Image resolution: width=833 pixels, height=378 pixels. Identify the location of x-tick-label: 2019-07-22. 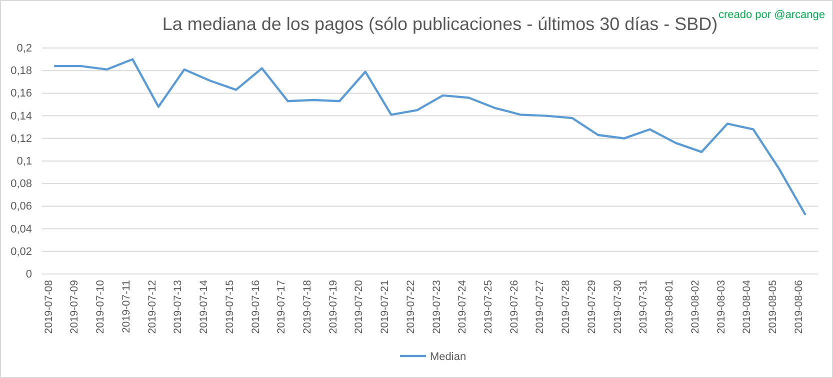
(410, 307).